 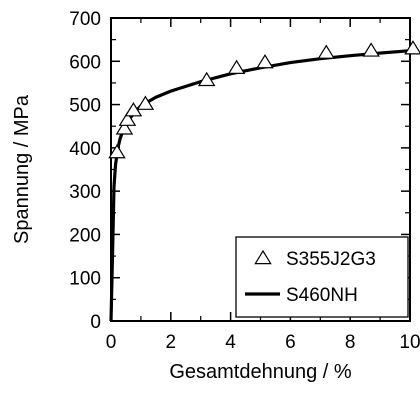 I want to click on x-axis-label: Gesamtdehnung / %, so click(x=260, y=372).